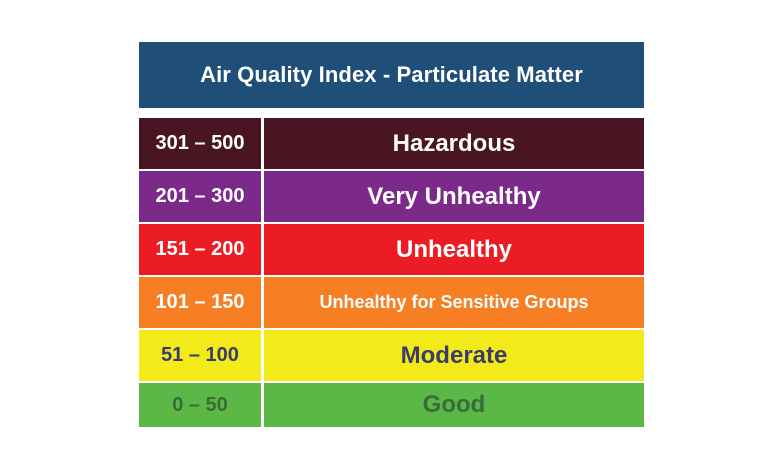 The width and height of the screenshot is (768, 465). I want to click on aqi-row-sensitive-groups: 101 – 150 Unhealthy for Sensitive Groups, so click(391, 303).